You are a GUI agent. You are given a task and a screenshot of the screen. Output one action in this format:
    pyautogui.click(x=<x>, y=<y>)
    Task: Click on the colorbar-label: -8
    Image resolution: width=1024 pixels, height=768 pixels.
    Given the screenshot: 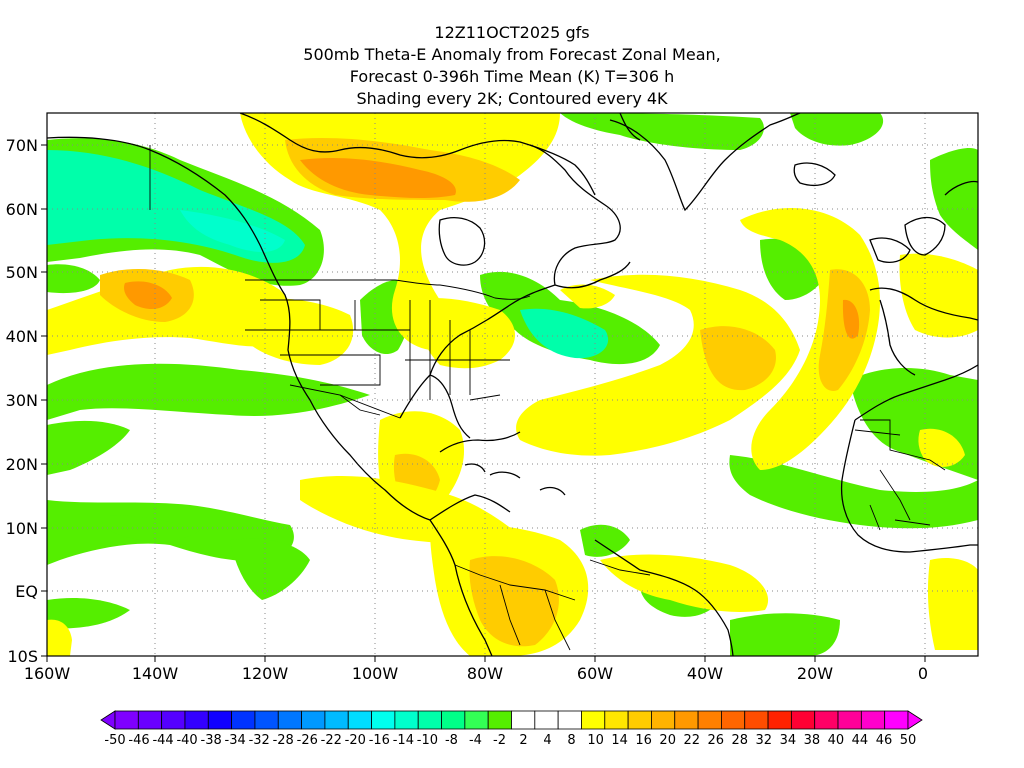 What is the action you would take?
    pyautogui.click(x=451, y=740)
    